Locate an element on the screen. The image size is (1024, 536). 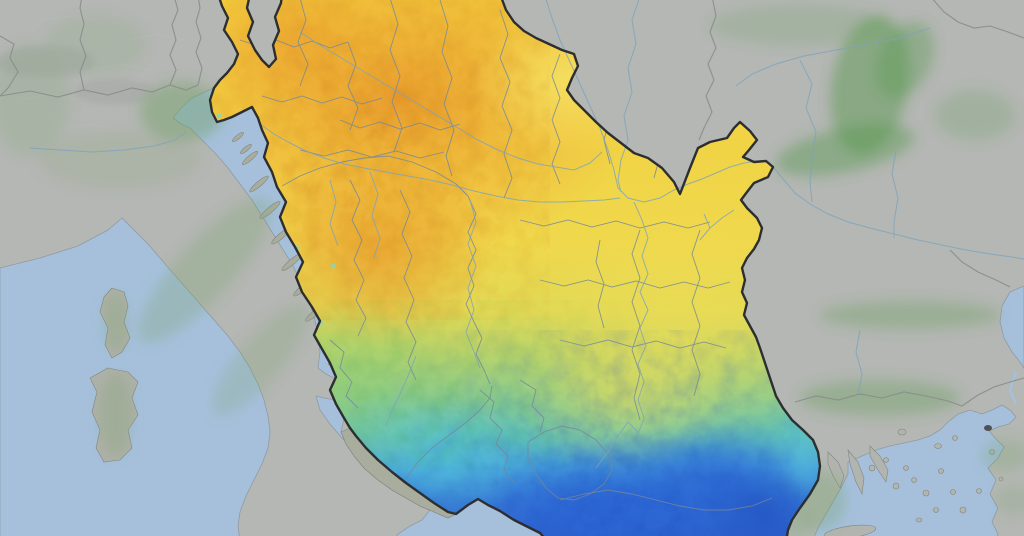
green-shade-apennines-south is located at coordinates (260, 360).